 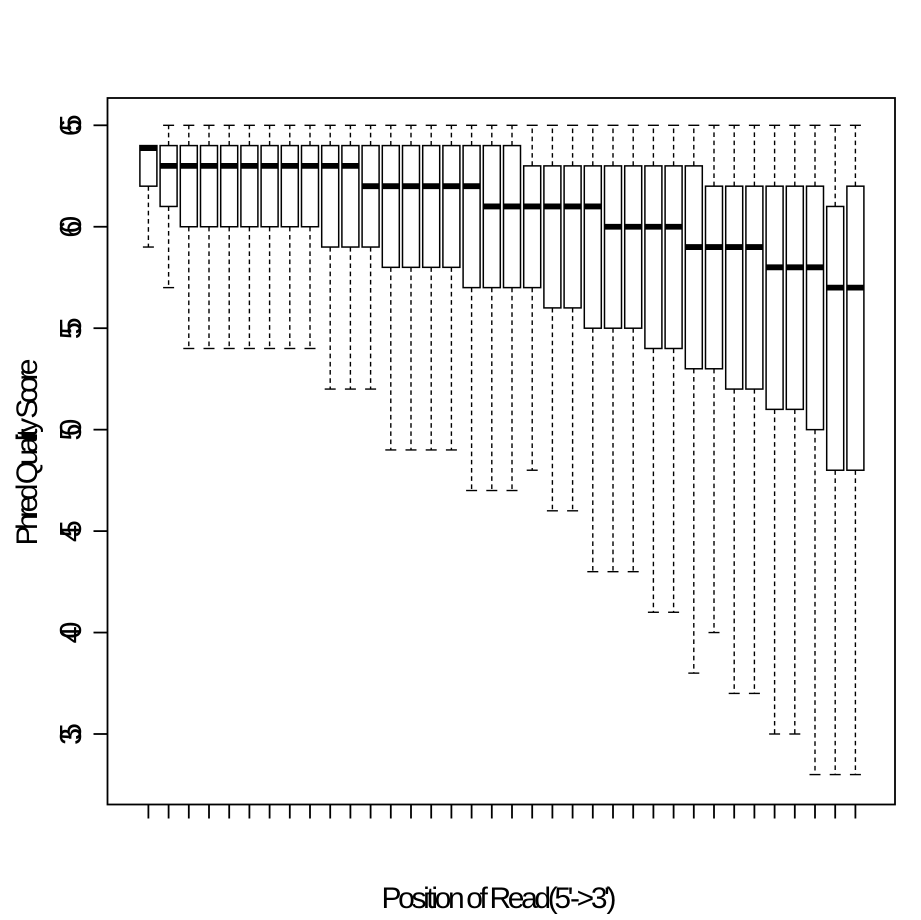 I want to click on y-tick-label-60: 60, so click(x=70, y=227).